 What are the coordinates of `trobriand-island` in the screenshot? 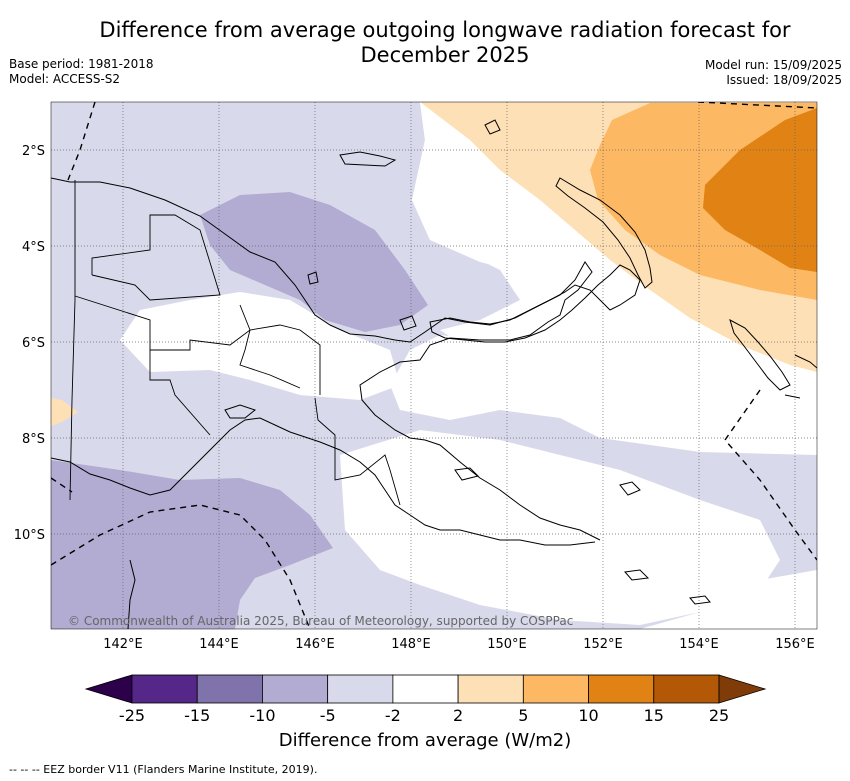 It's located at (630, 488).